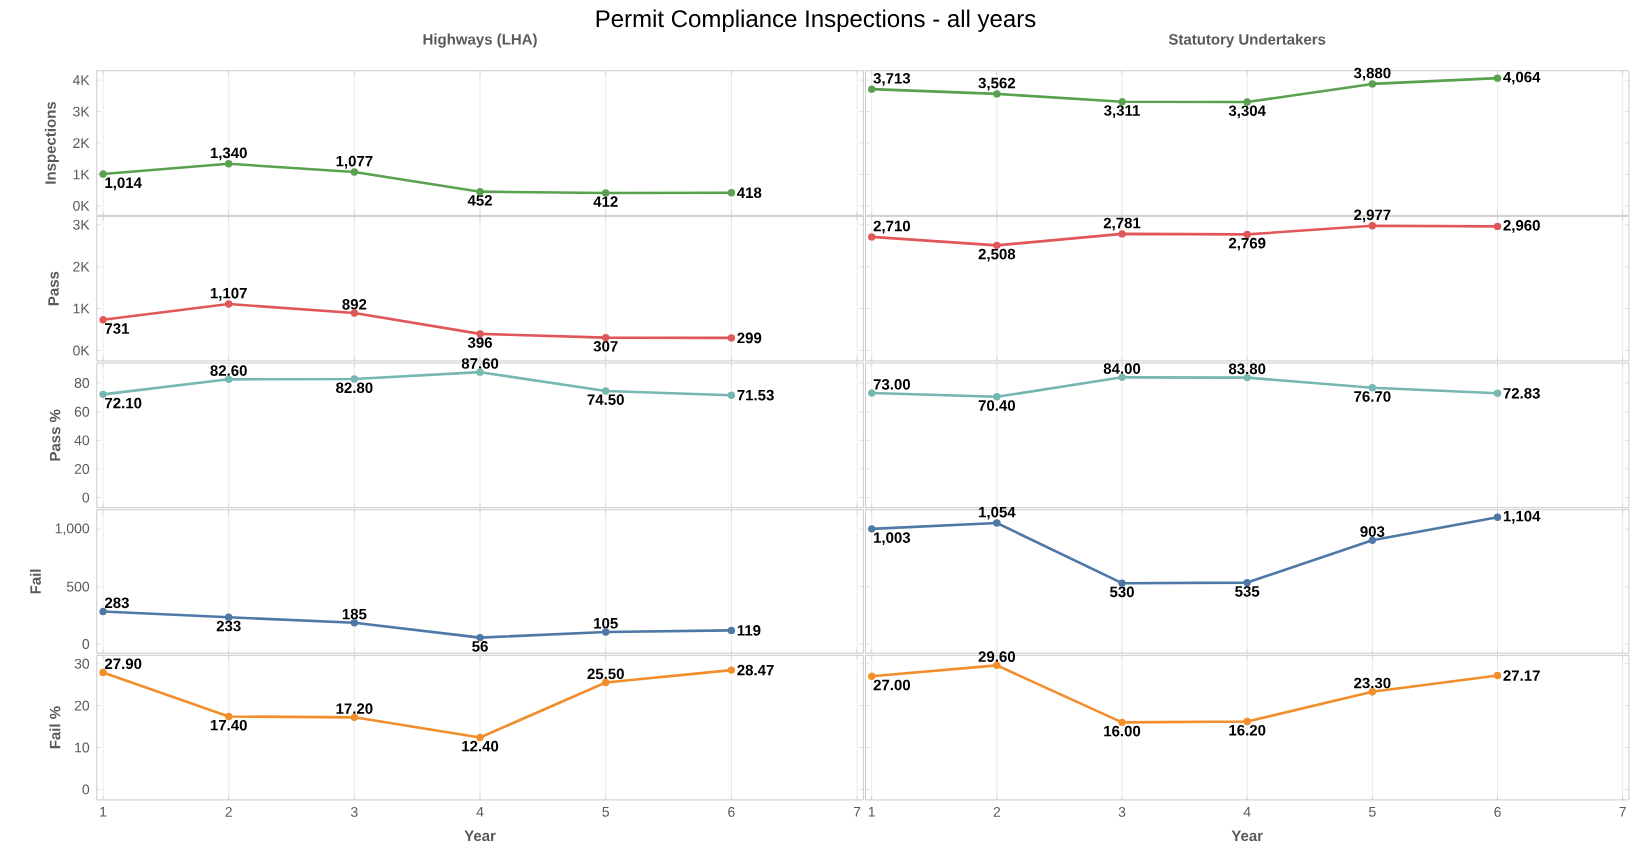 The image size is (1631, 861). I want to click on data-label: 903, so click(1372, 531).